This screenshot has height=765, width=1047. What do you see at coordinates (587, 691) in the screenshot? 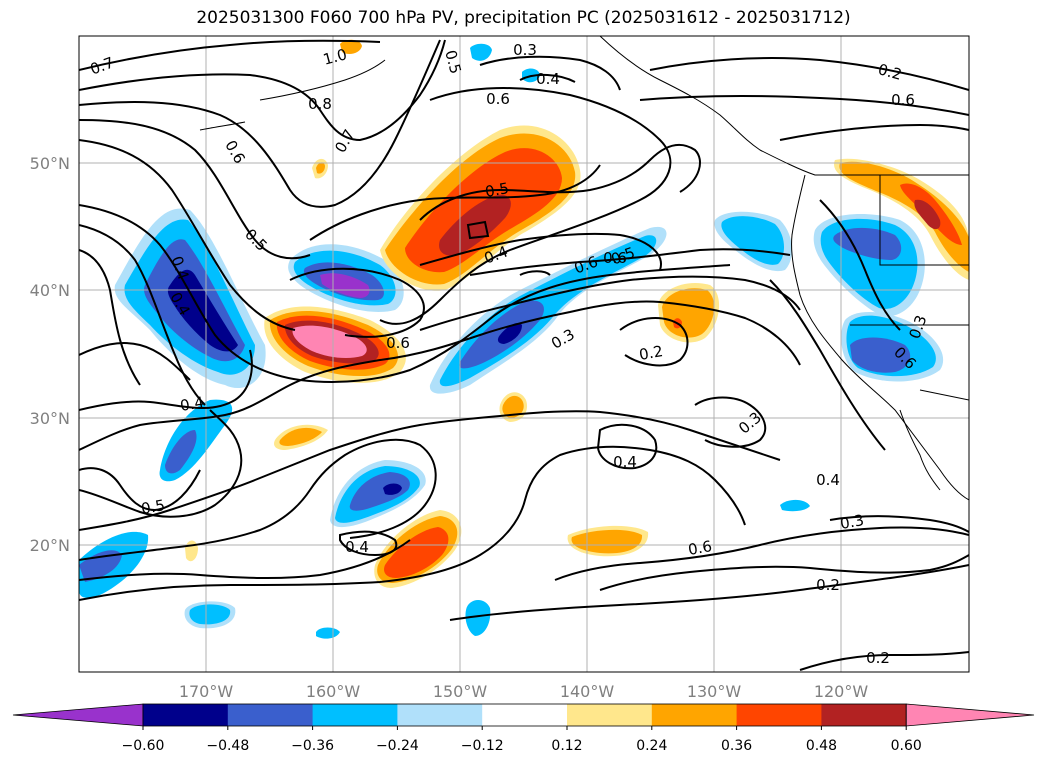
I see `lon-label: 140°W` at bounding box center [587, 691].